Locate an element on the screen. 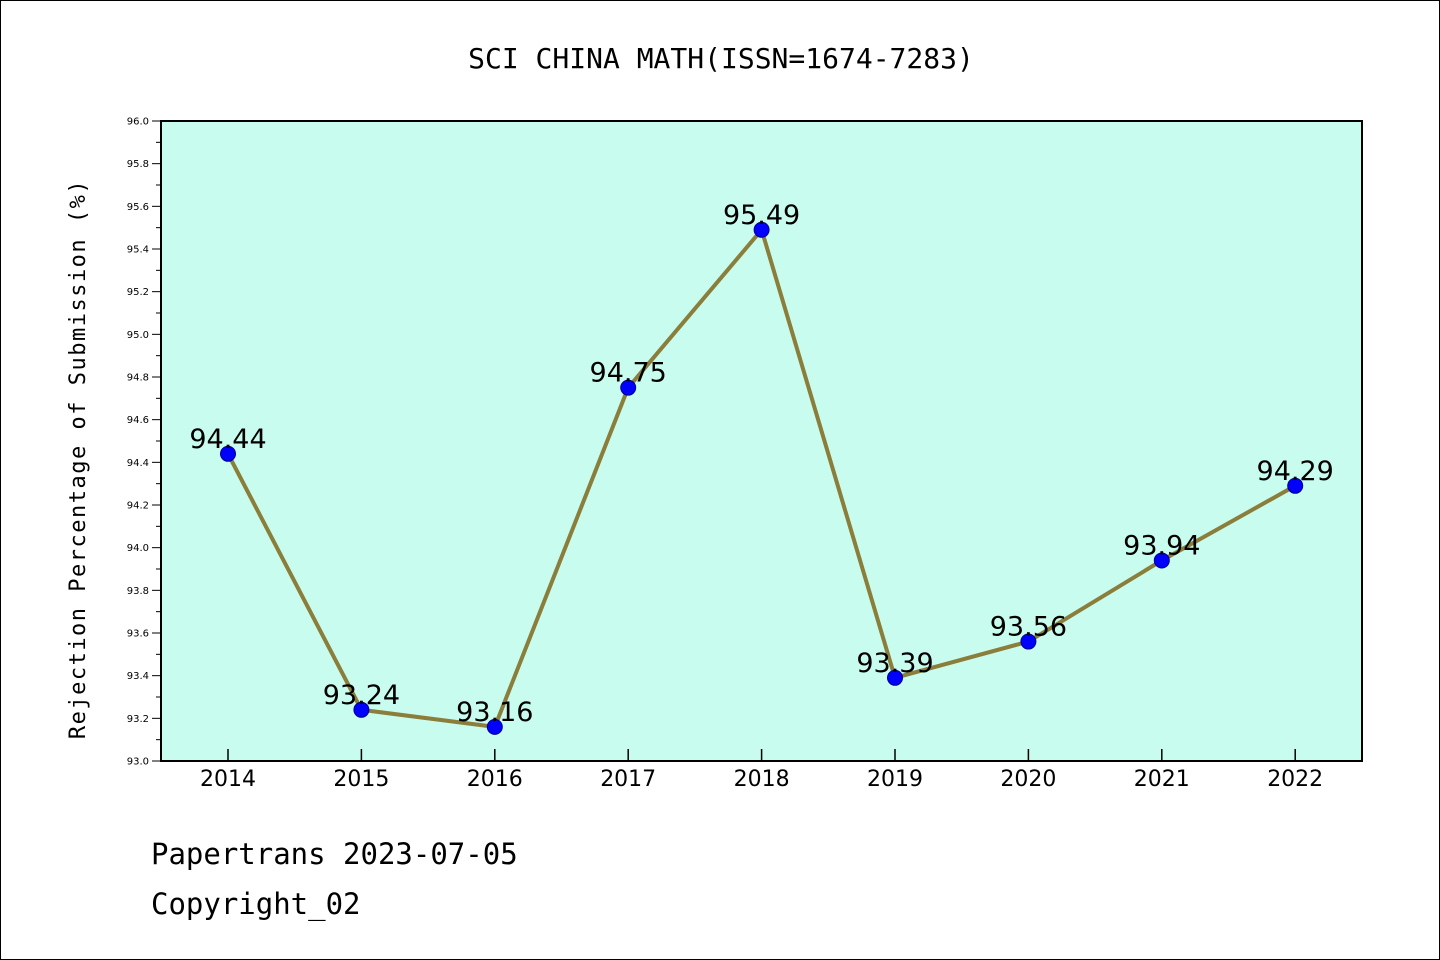 This screenshot has width=1440, height=960. y-tick-label: 94.8 is located at coordinates (138, 378).